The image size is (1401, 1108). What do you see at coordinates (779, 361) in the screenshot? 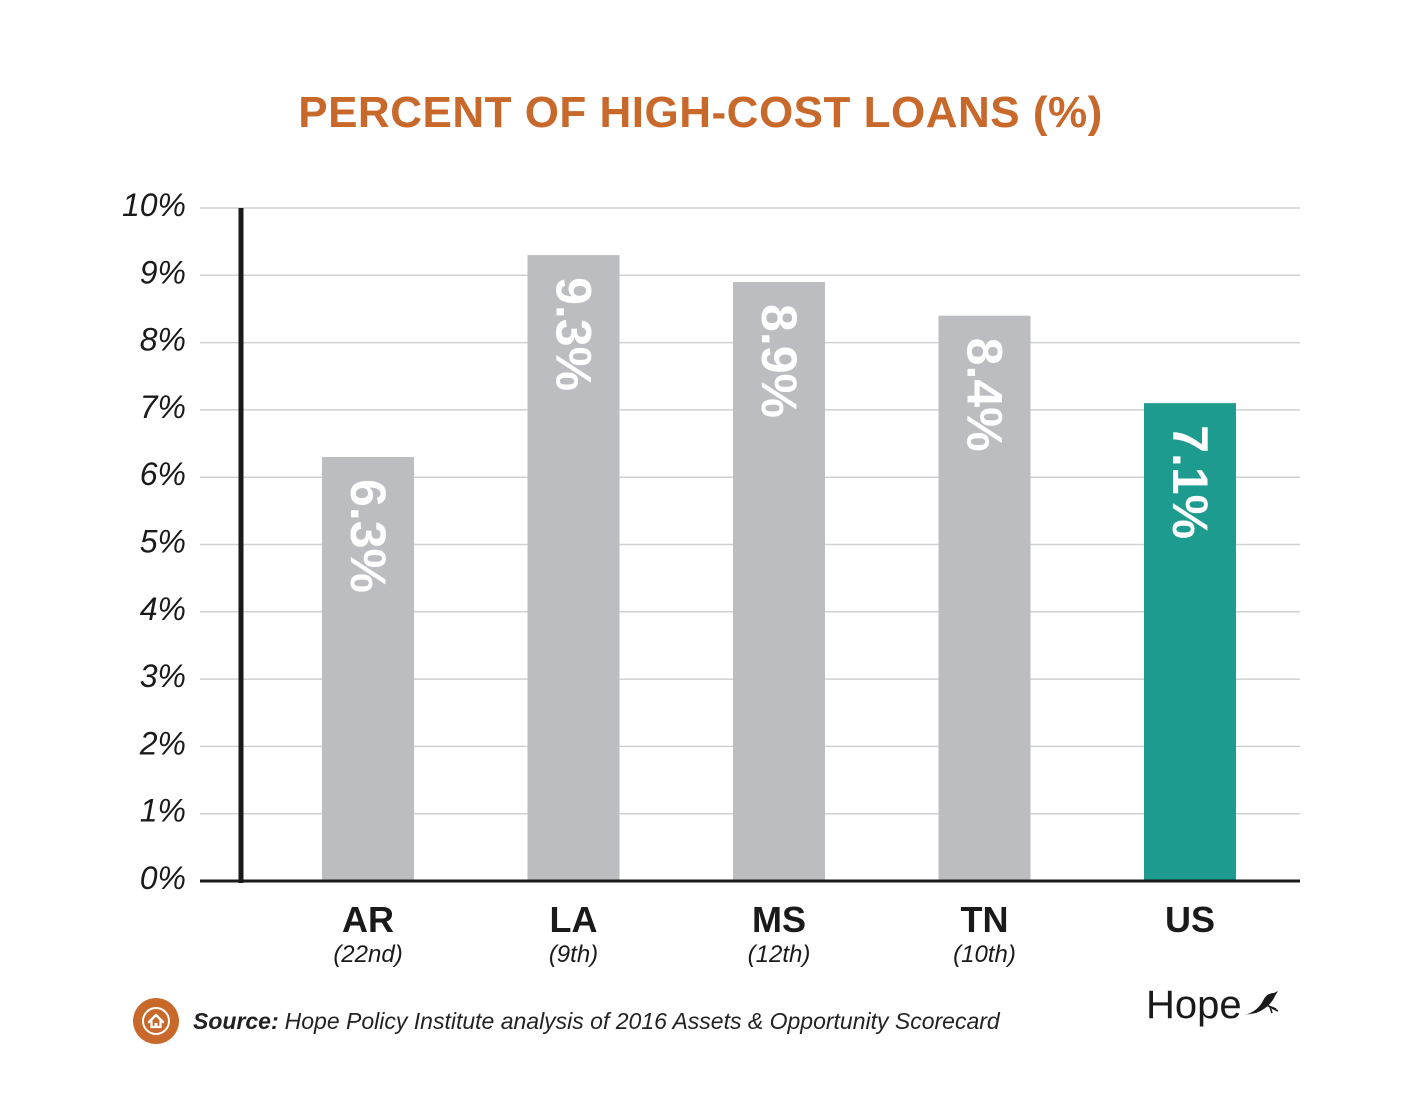
I see `bar-data-label: 8.9%` at bounding box center [779, 361].